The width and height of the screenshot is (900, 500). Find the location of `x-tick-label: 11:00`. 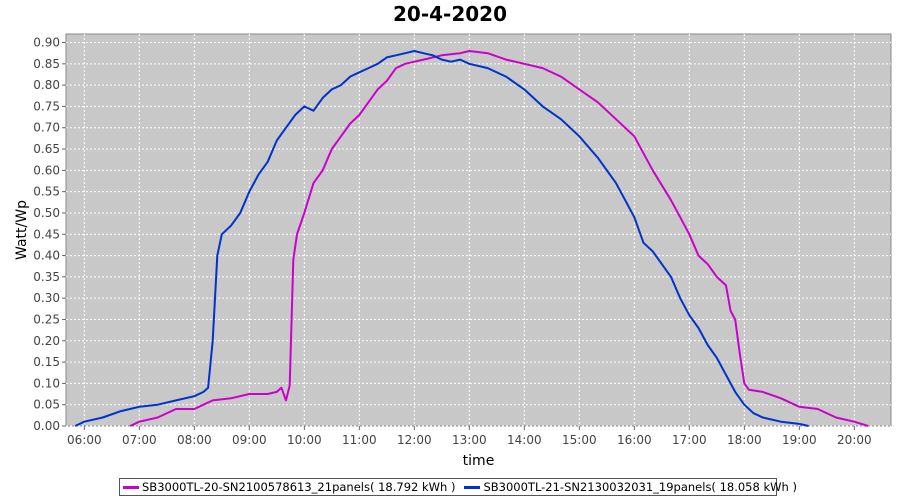

x-tick-label: 11:00 is located at coordinates (359, 440).